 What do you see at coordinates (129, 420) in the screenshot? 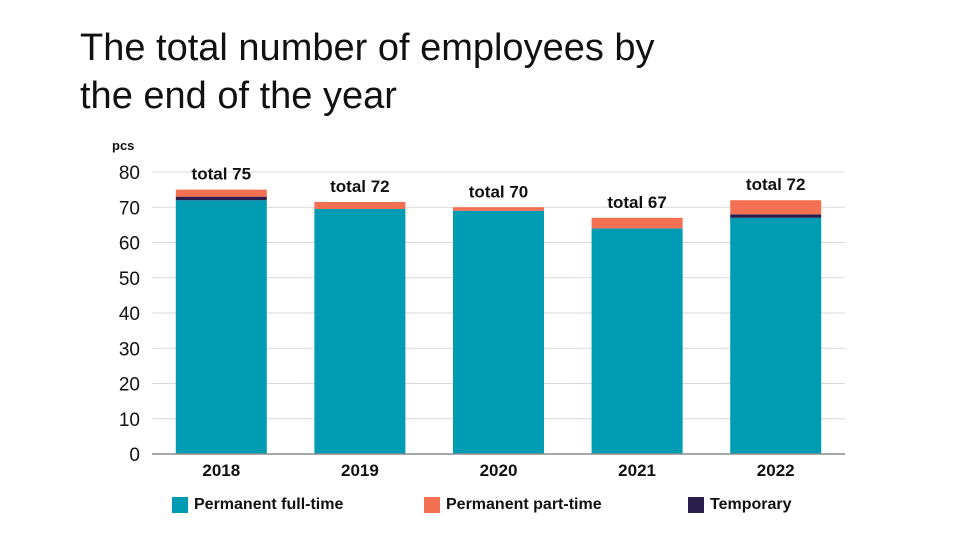
I see `y-tick-label-10: 10` at bounding box center [129, 420].